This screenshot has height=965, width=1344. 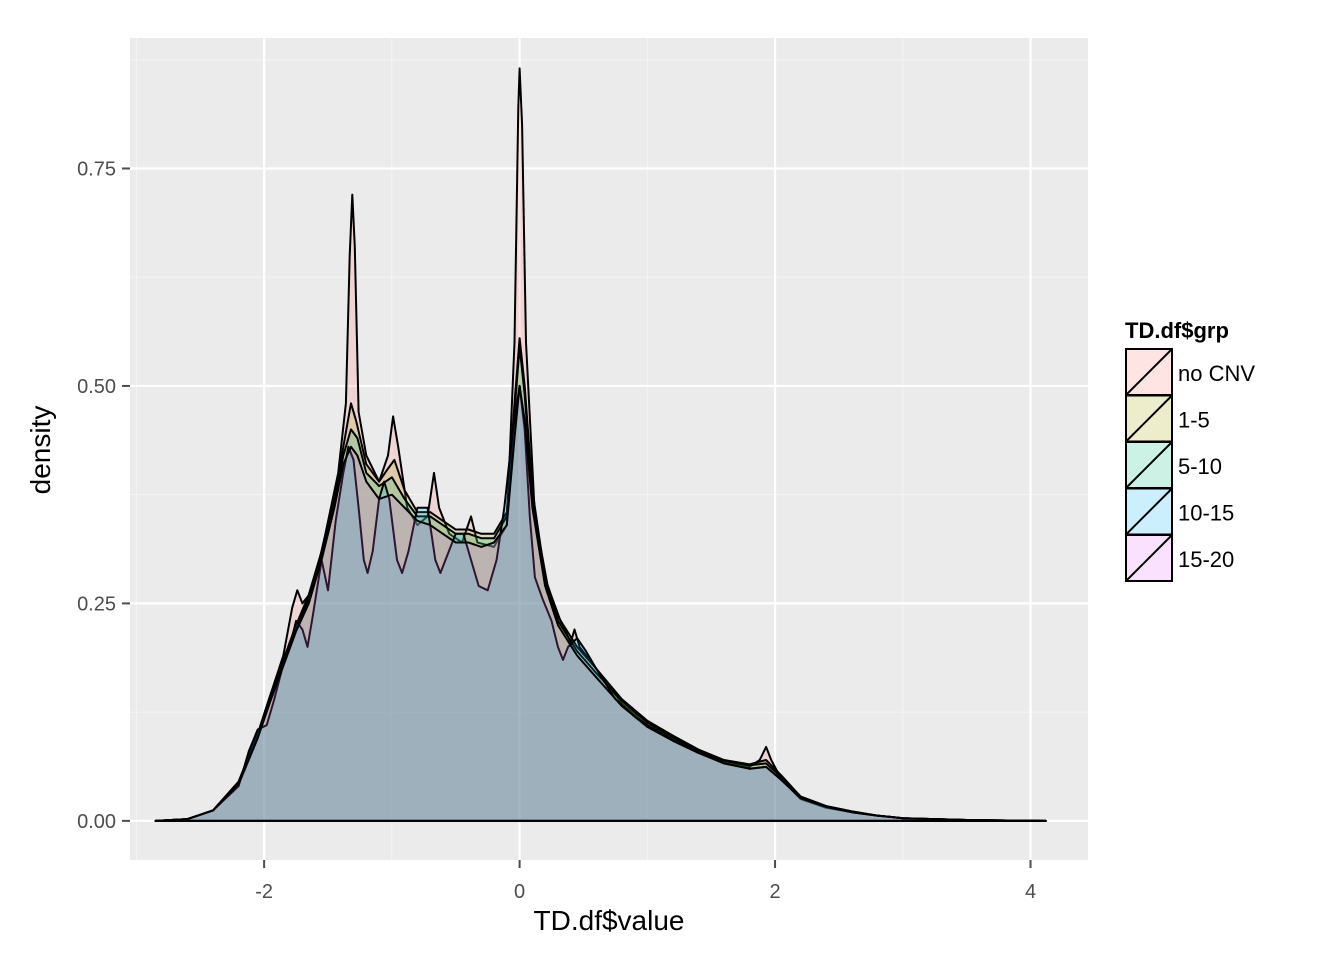 I want to click on y-tick-label: 0.00, so click(x=96, y=822).